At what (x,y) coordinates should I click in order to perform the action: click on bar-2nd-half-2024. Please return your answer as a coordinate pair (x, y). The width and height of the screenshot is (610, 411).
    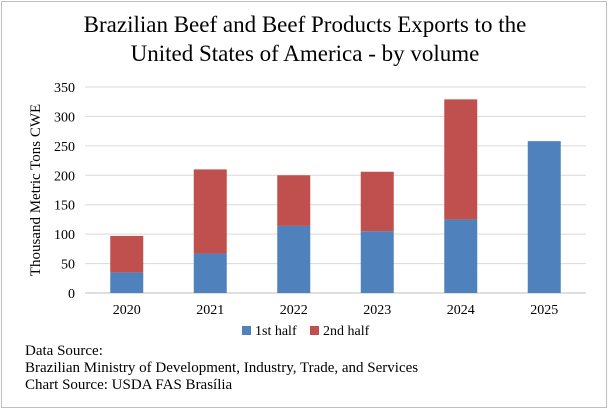
    Looking at the image, I should click on (461, 159).